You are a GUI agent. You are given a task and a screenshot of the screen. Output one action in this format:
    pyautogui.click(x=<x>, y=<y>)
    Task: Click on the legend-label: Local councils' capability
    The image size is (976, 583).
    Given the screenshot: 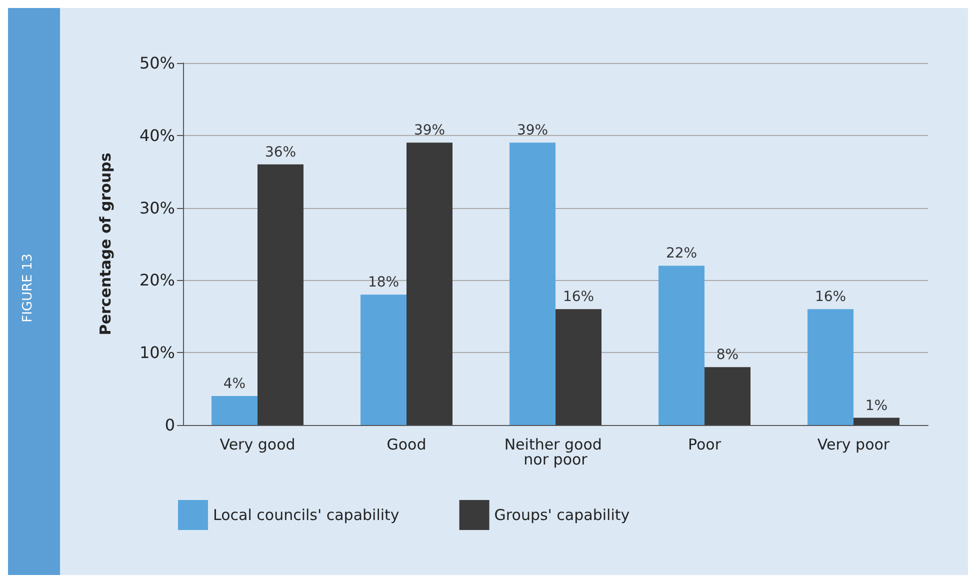 What is the action you would take?
    pyautogui.click(x=306, y=515)
    